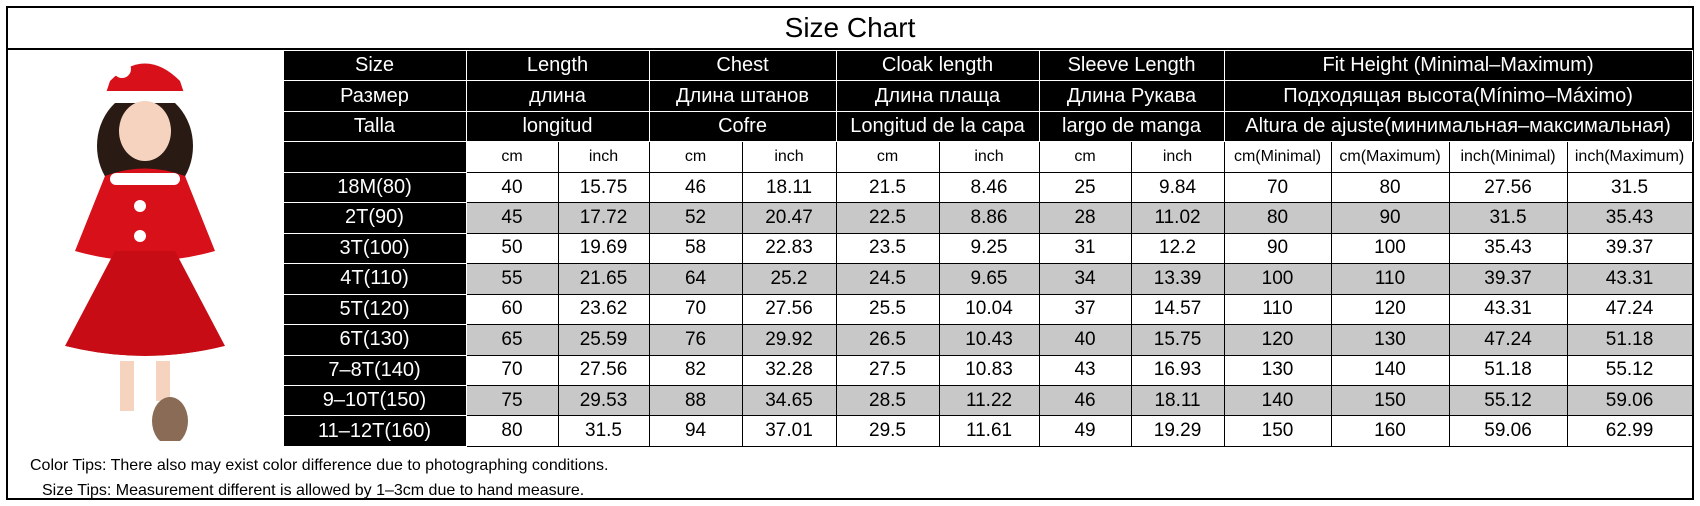 The image size is (1700, 506). I want to click on value-cell: 32.28, so click(789, 370).